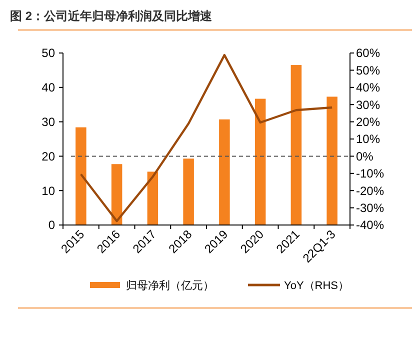  Describe the element at coordinates (52, 225) in the screenshot. I see `y-tick-label: 0` at that location.